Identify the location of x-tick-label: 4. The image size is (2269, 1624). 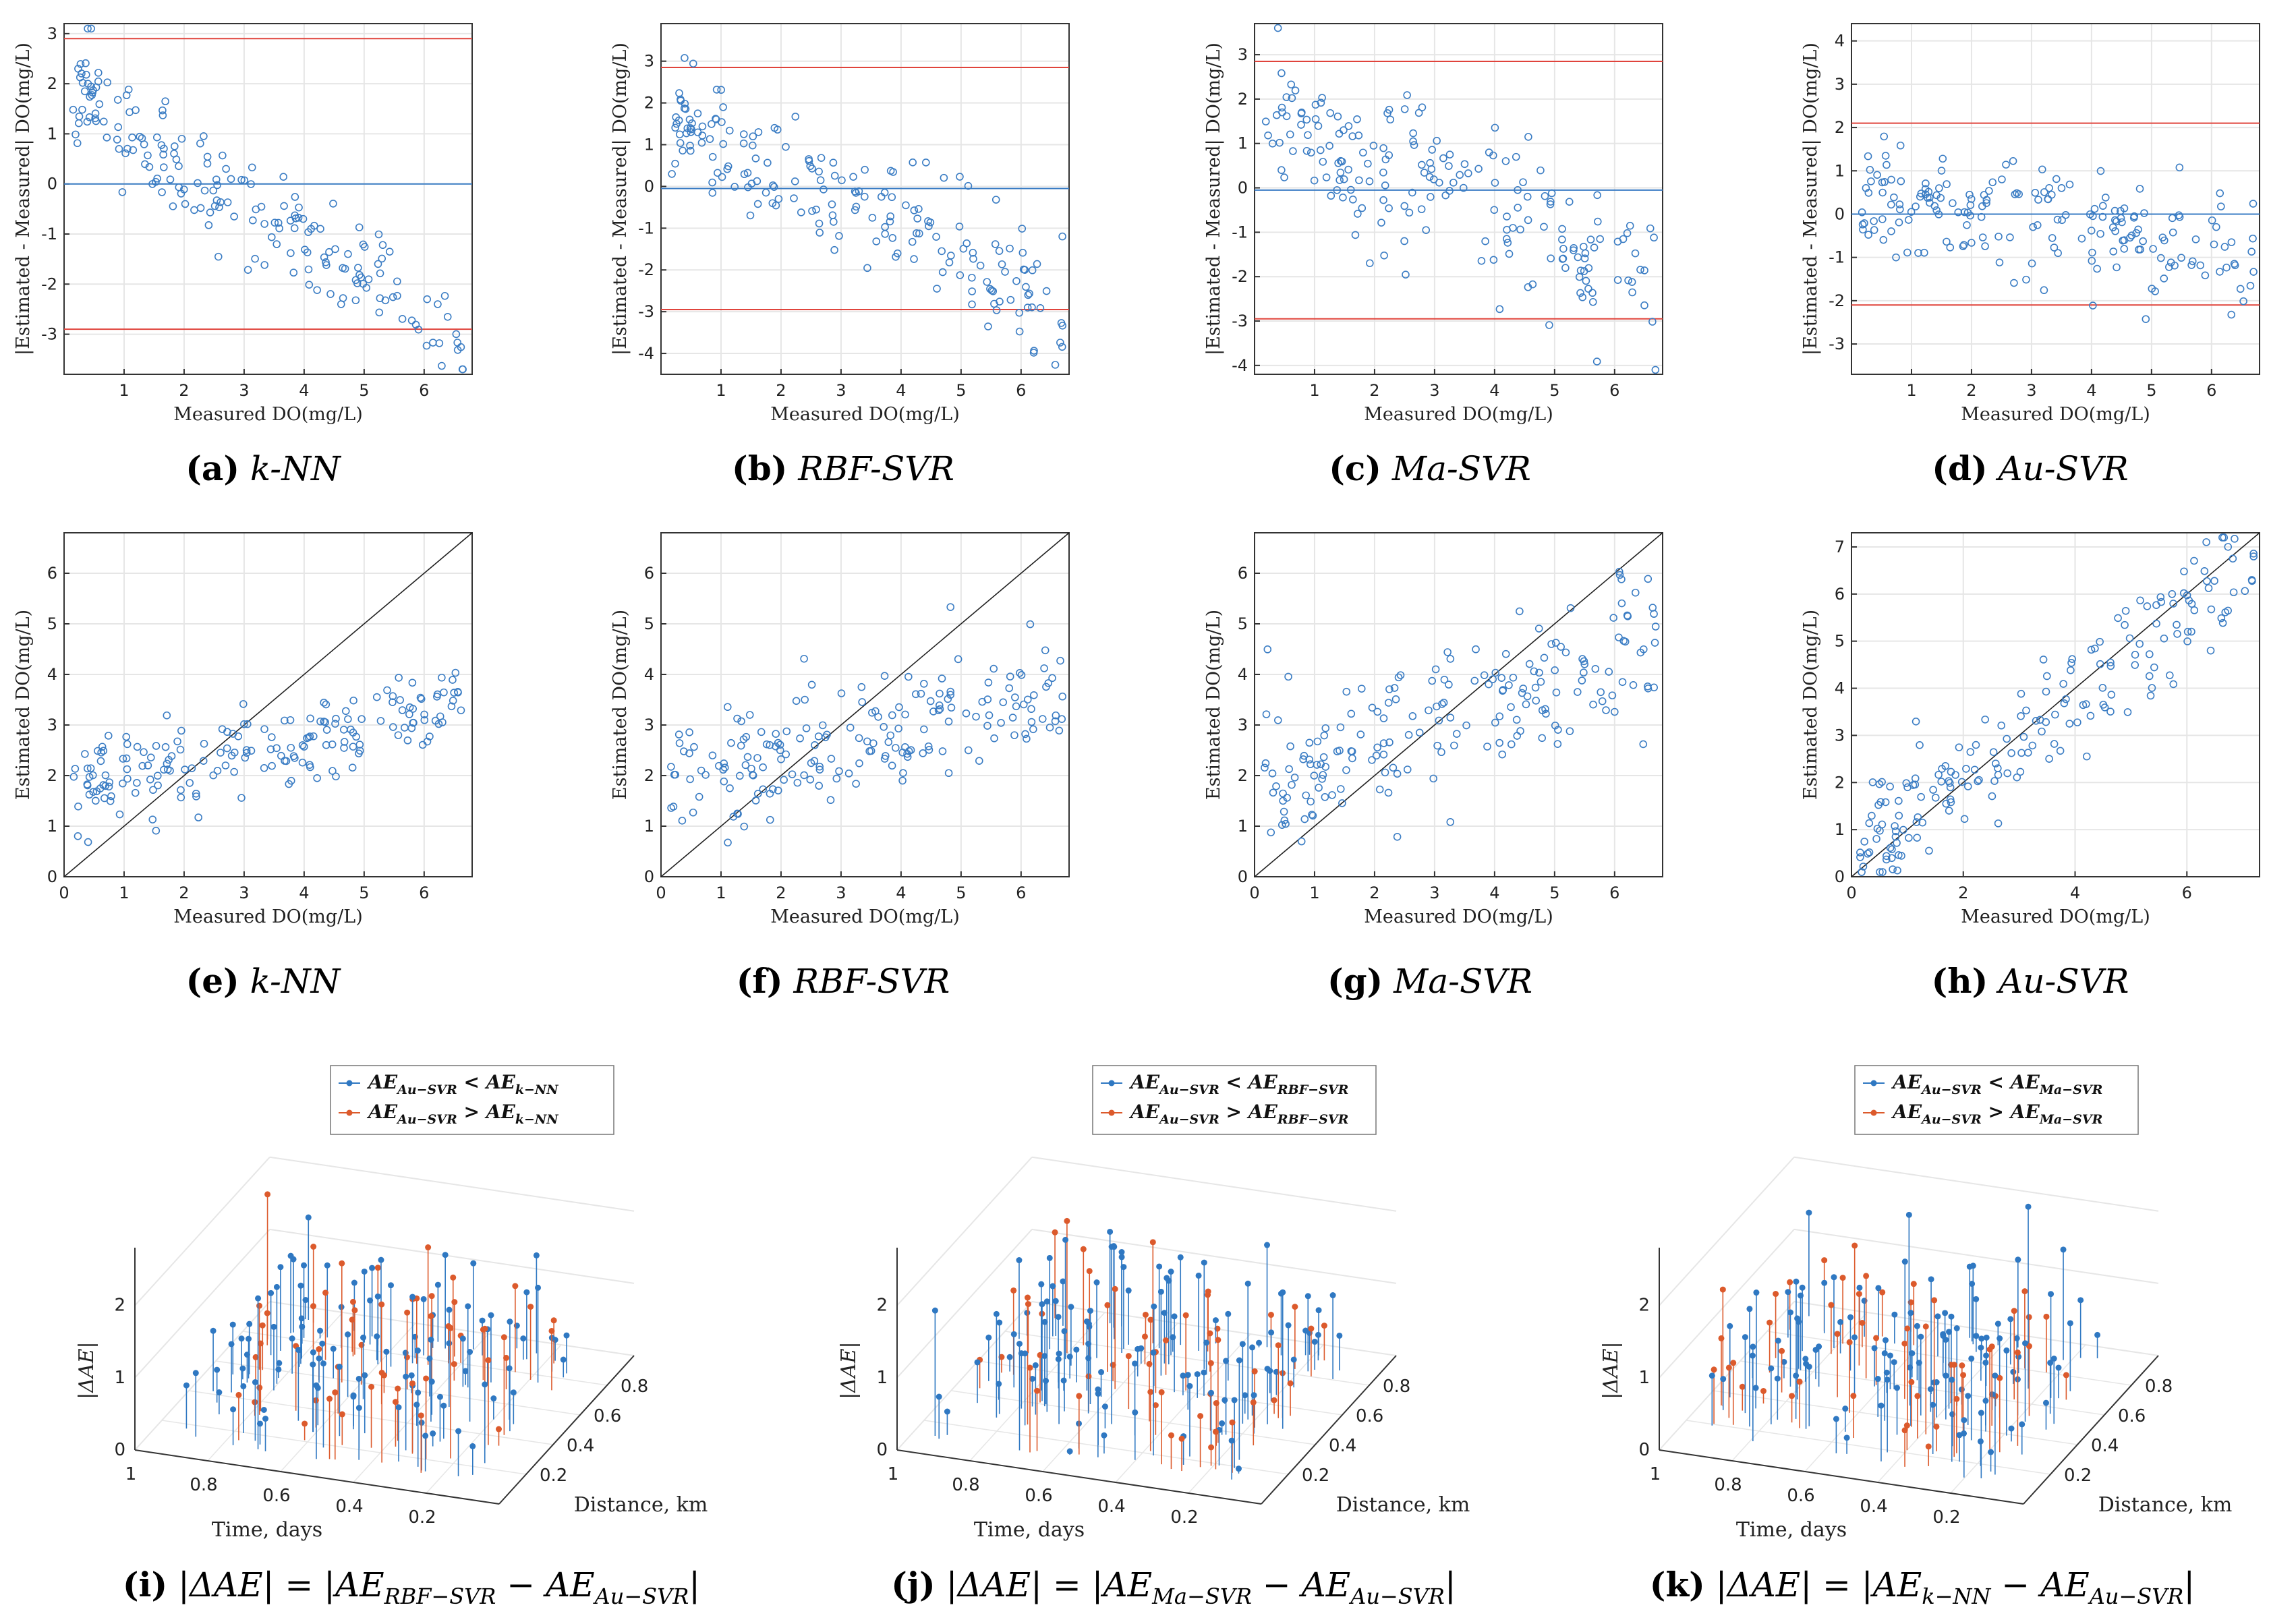
(901, 390).